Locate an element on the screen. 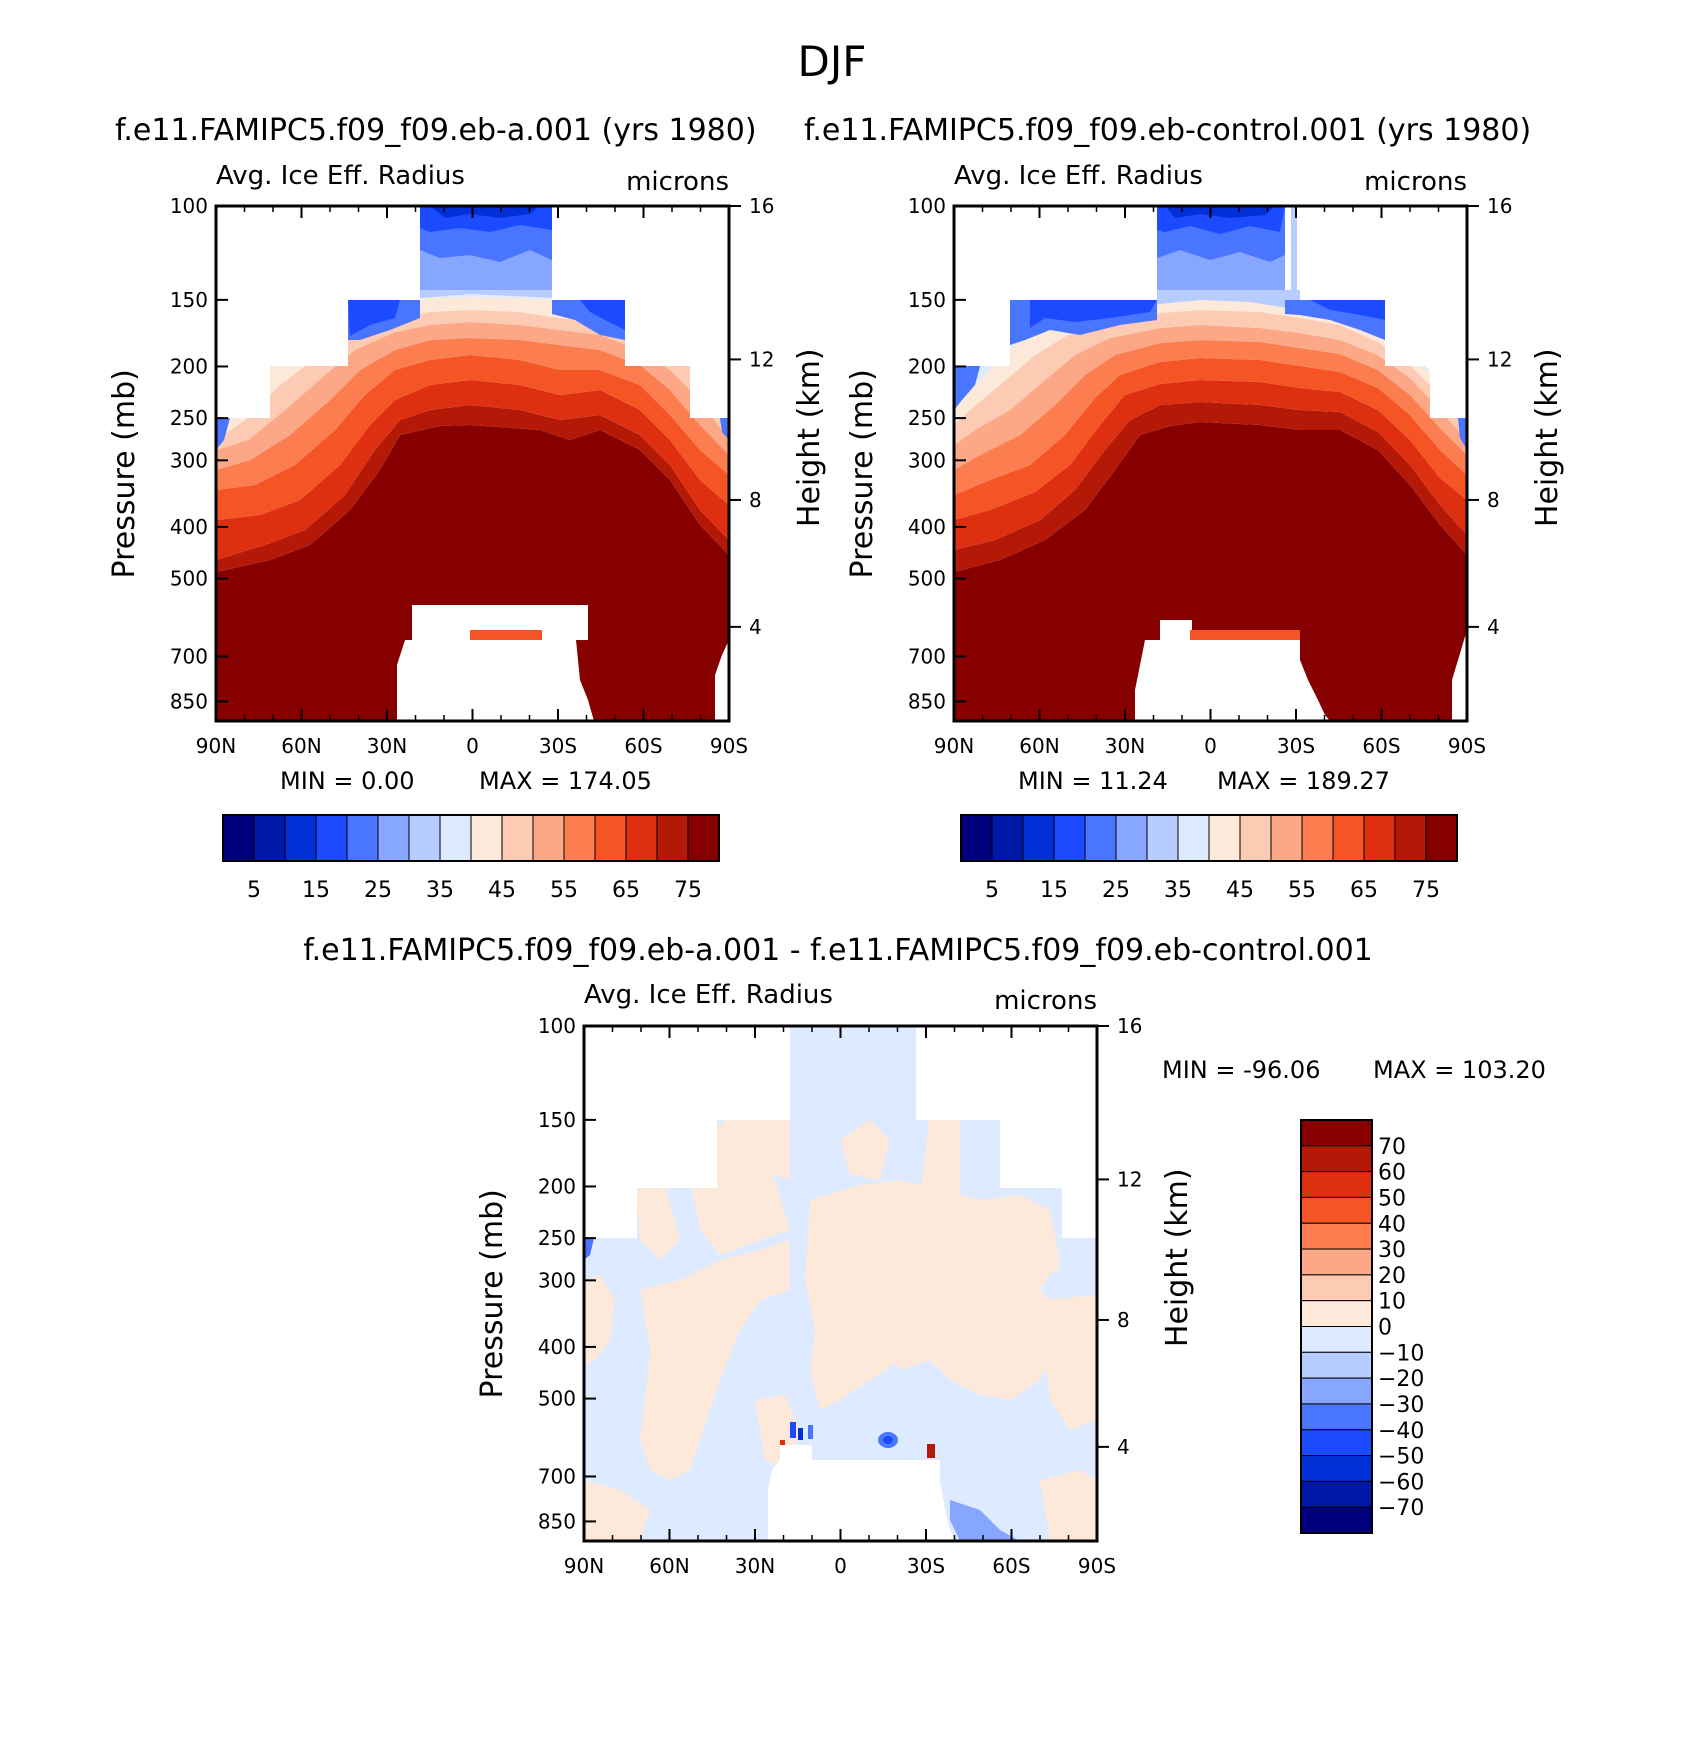 This screenshot has height=1741, width=1699. y-tick-label: 850 is located at coordinates (557, 1521).